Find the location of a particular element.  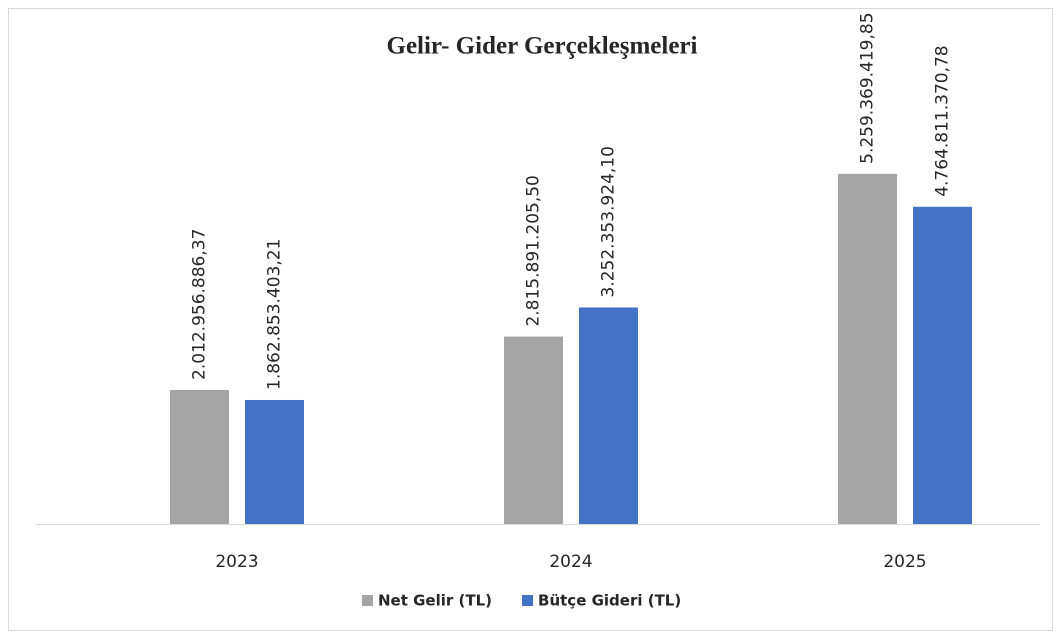

x-tick-label: 2025 is located at coordinates (904, 562).